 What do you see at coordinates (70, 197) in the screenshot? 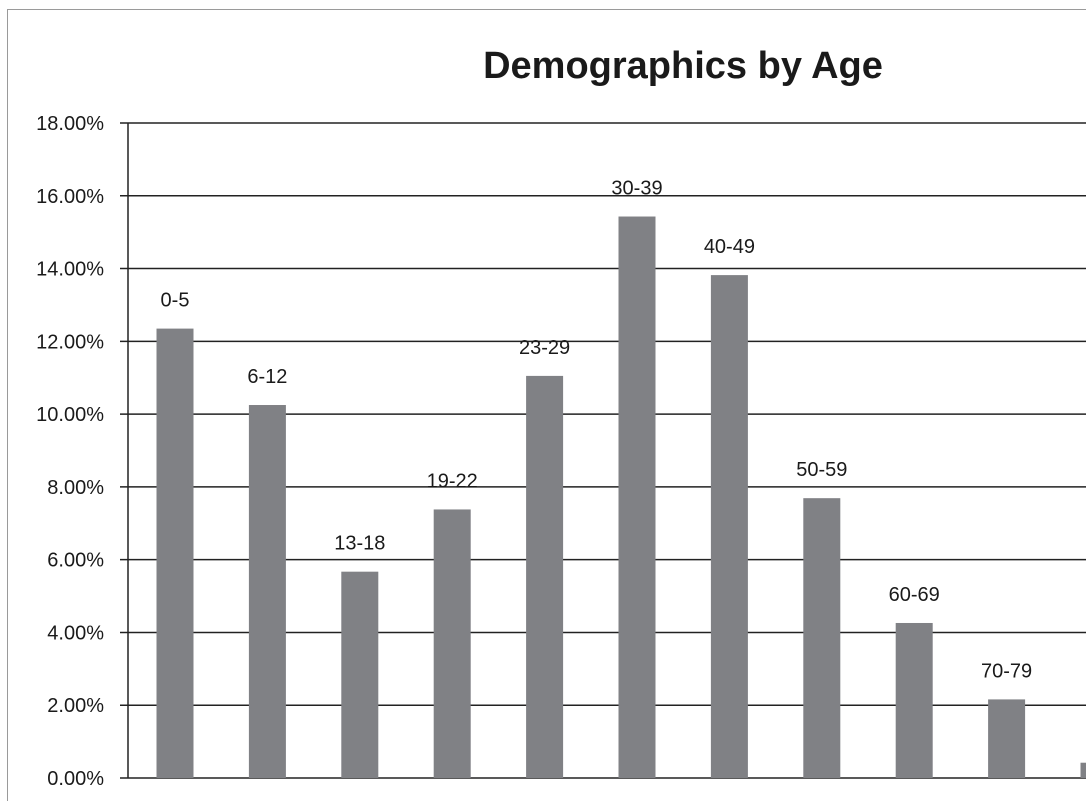
I see `y-tick-label: 16.00%` at bounding box center [70, 197].